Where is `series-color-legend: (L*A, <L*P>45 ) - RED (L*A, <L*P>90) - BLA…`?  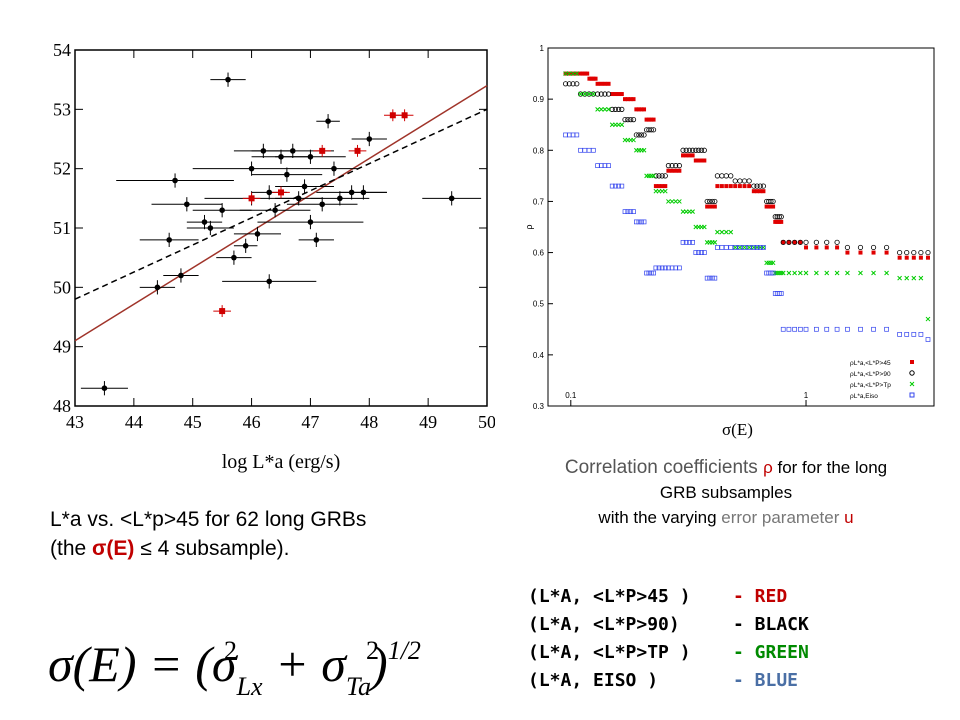
series-color-legend: (L*A, <L*P>45 ) - RED (L*A, <L*P>90) - BLA… is located at coordinates (668, 639).